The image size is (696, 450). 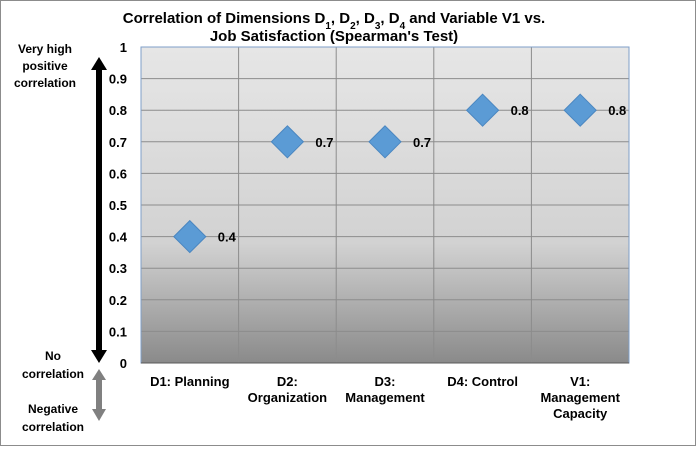 I want to click on positive-correlation-arrow, so click(x=99, y=210).